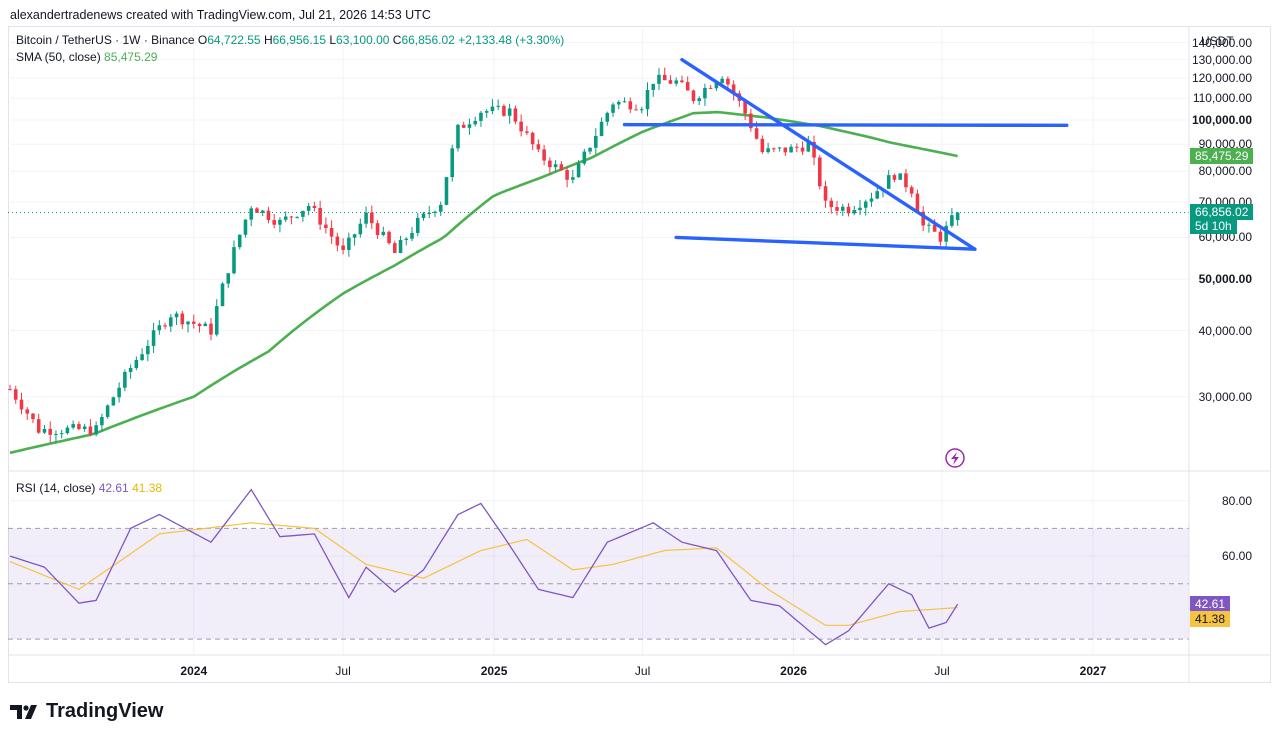 The image size is (1280, 740). I want to click on time-tick-label: Jul, so click(343, 671).